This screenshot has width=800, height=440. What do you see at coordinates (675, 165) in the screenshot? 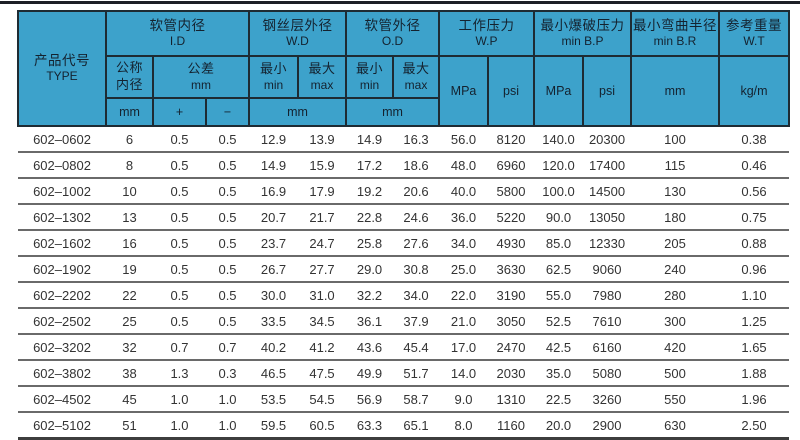
I see `spec-value-cell: 115` at bounding box center [675, 165].